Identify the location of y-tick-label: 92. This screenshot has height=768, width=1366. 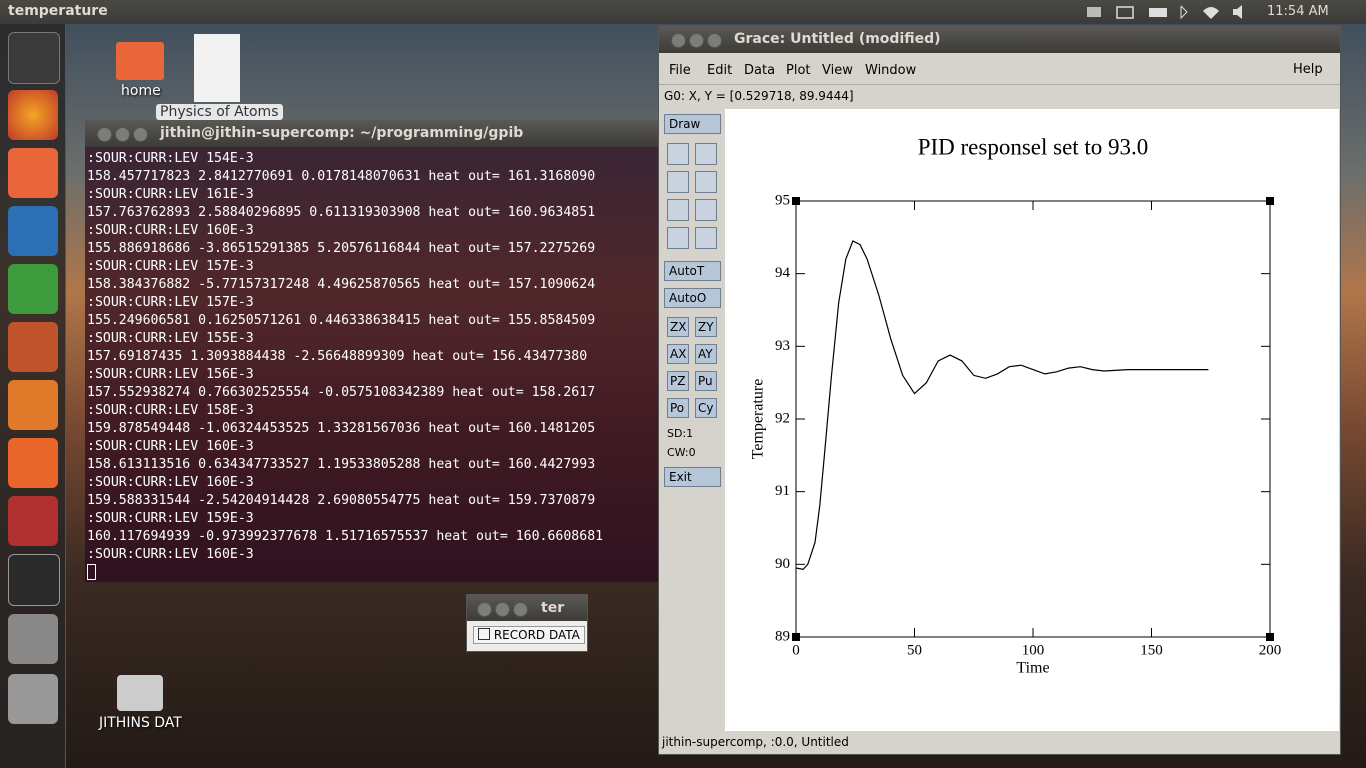
(782, 418).